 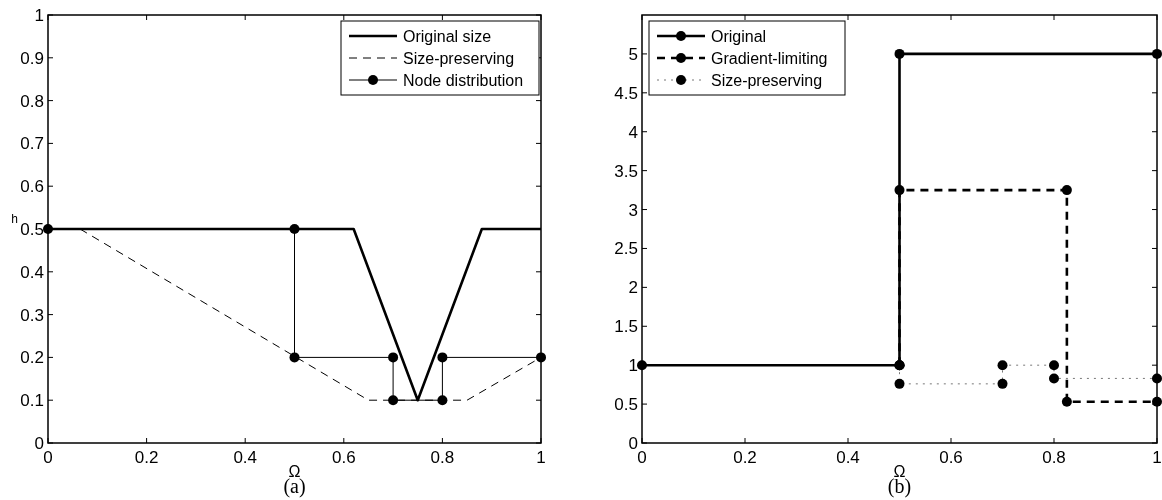 I want to click on y-tick-label: 1.5, so click(x=626, y=327).